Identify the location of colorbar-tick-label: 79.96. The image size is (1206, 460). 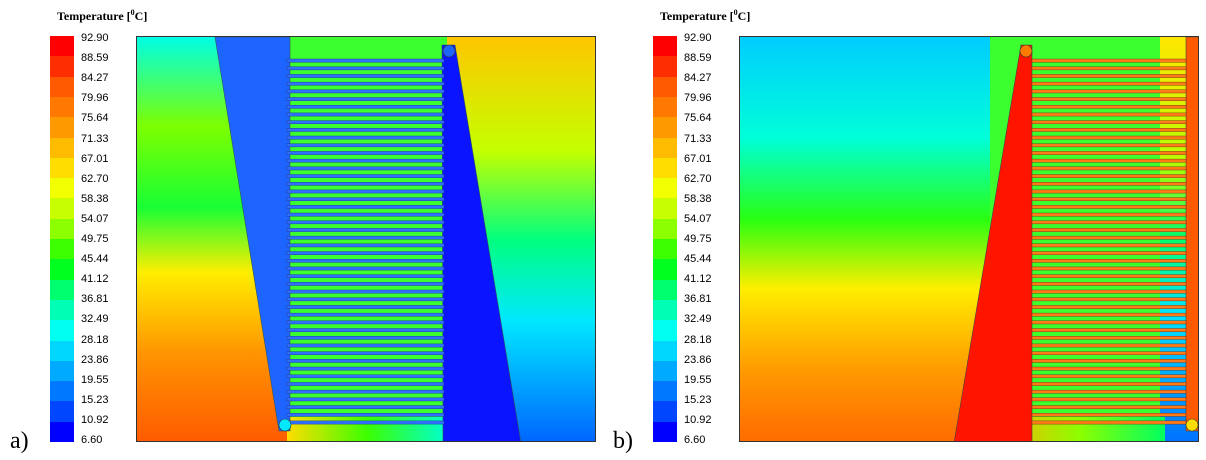
(698, 98).